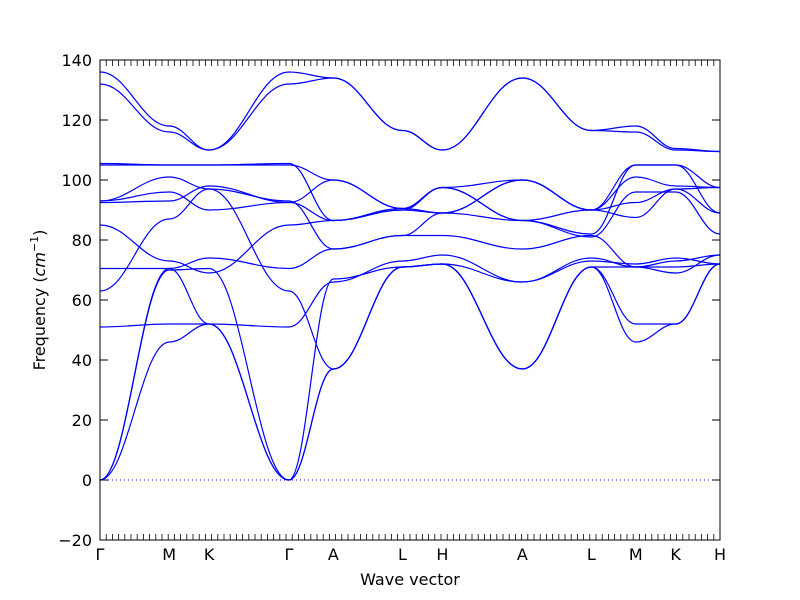  Describe the element at coordinates (82, 420) in the screenshot. I see `y-tick-label: 20` at that location.